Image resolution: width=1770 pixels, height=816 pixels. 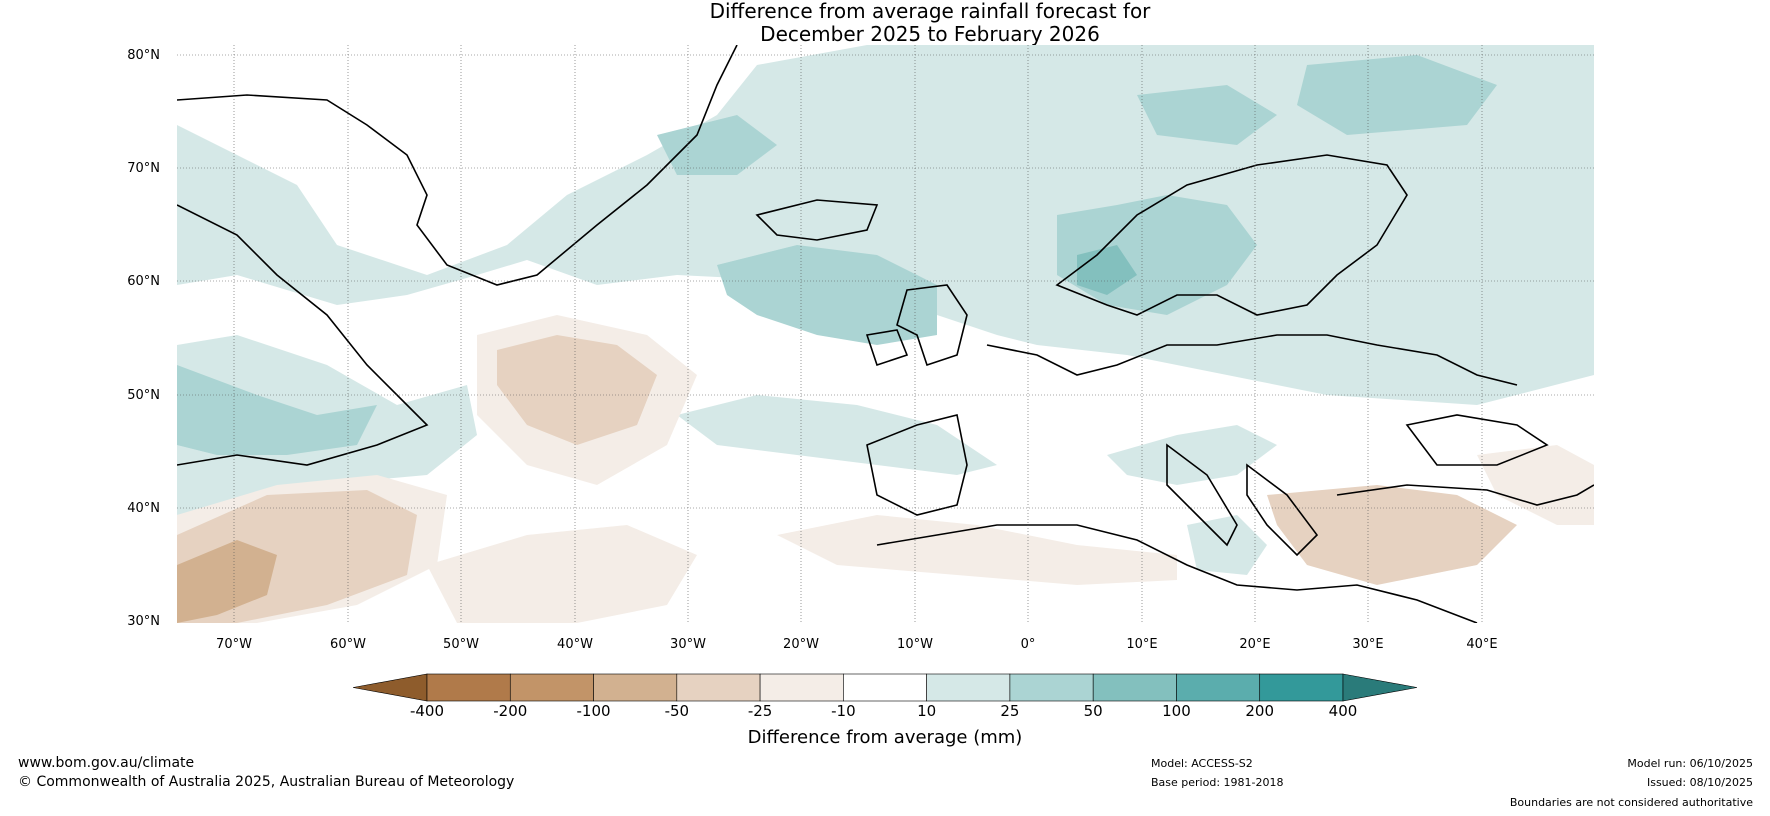 What do you see at coordinates (1252, 360) in the screenshot?
I see `coastline-europe` at bounding box center [1252, 360].